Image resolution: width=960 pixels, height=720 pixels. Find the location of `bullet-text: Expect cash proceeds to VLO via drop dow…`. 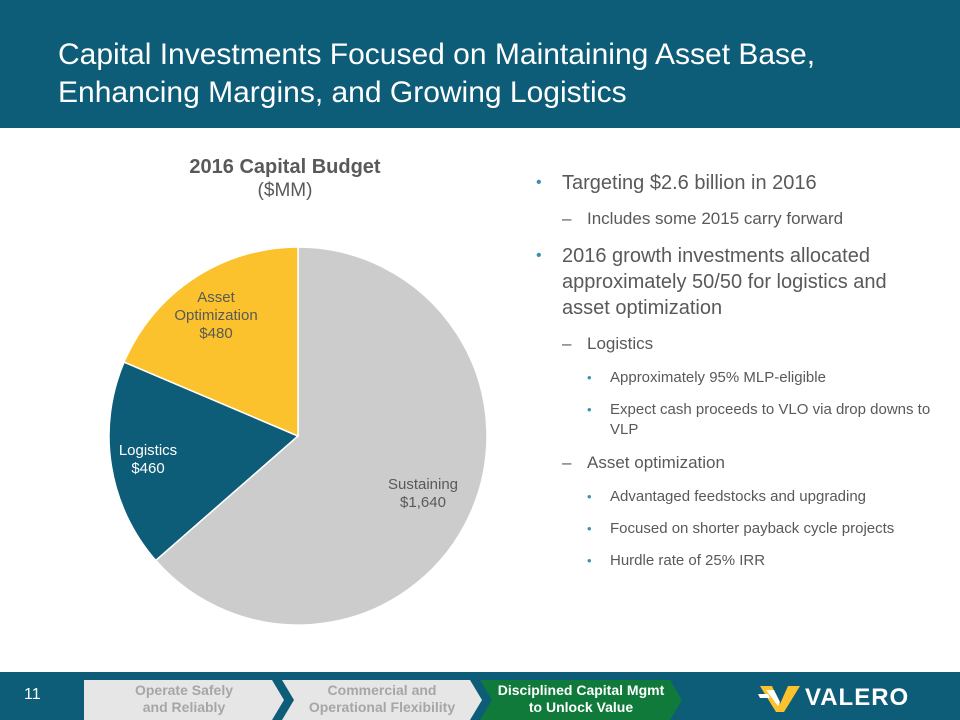

bullet-text: Expect cash proceeds to VLO via drop dow… is located at coordinates (770, 419).